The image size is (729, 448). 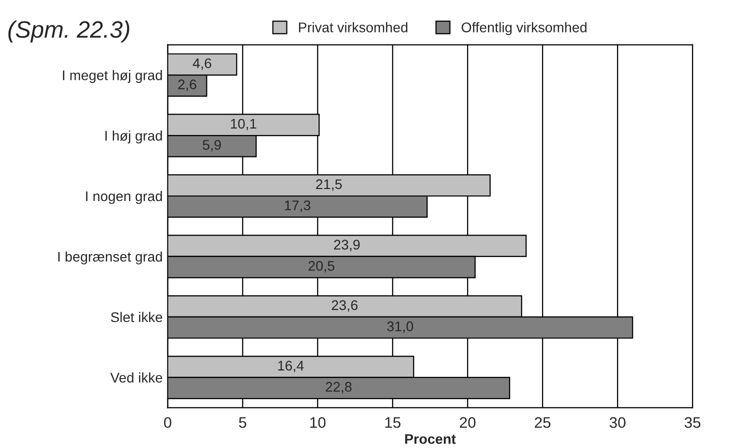 I want to click on data-label: 21,5, so click(x=329, y=185).